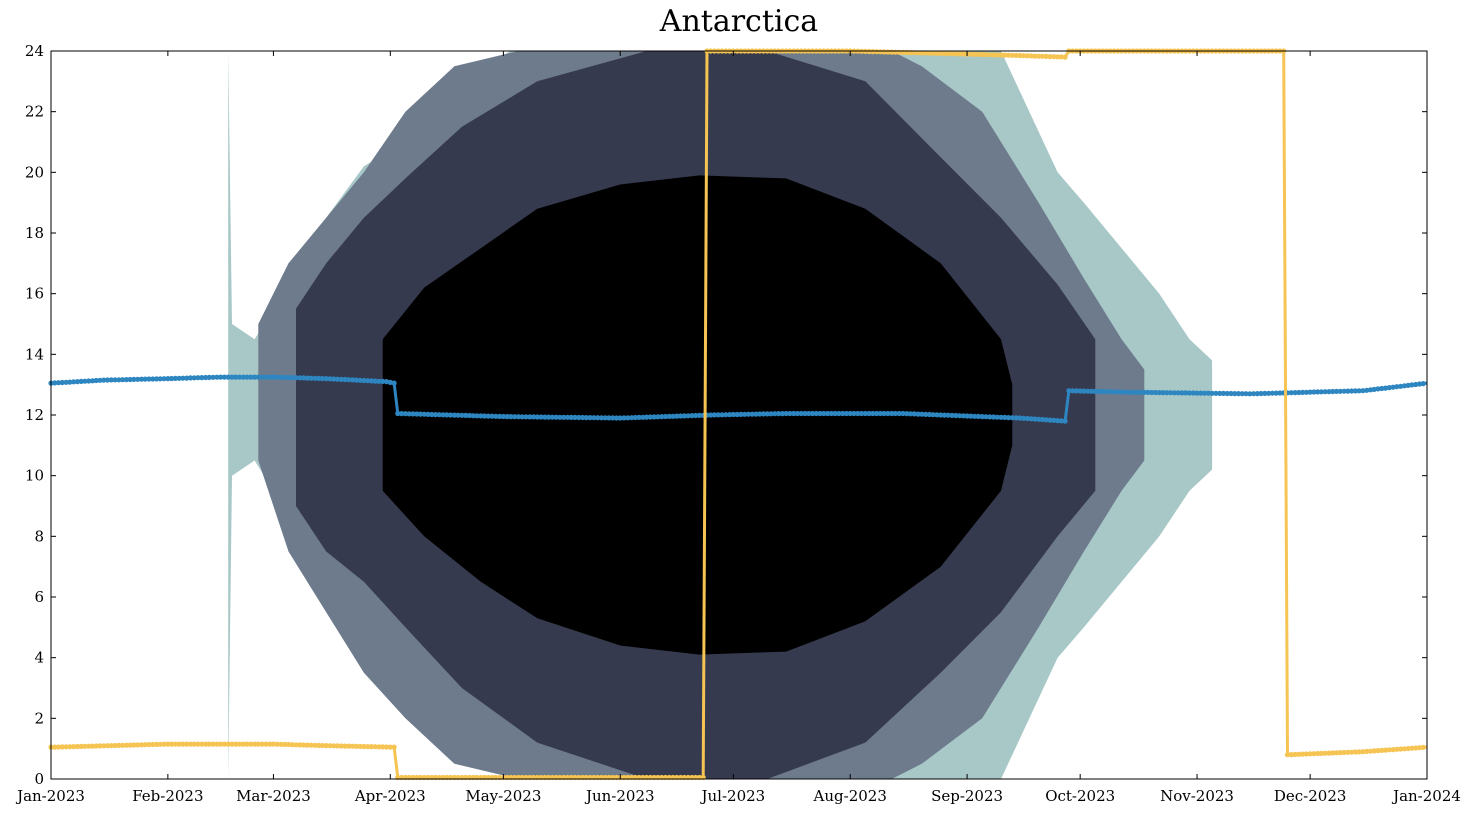 Image resolution: width=1478 pixels, height=815 pixels. What do you see at coordinates (34, 354) in the screenshot?
I see `y-tick-label: 14` at bounding box center [34, 354].